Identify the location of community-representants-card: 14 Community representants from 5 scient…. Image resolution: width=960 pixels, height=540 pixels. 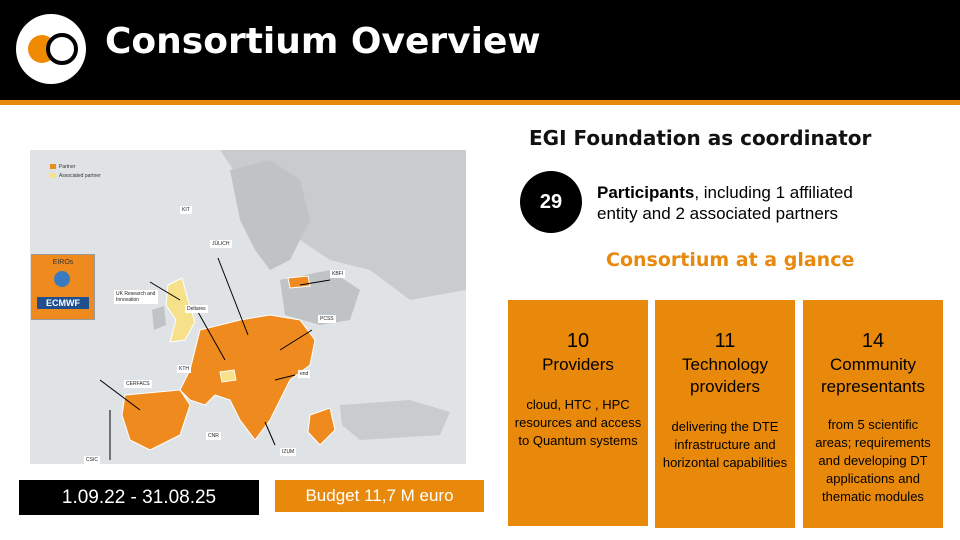
(873, 414).